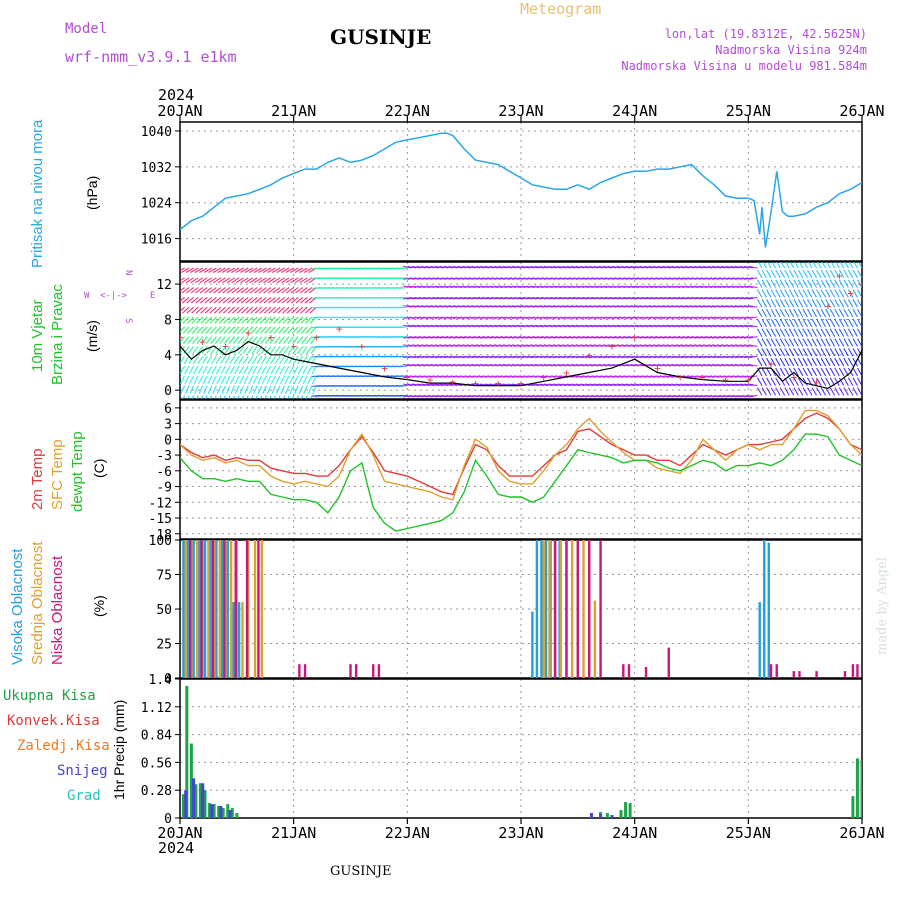 The width and height of the screenshot is (900, 900). I want to click on panel-content, so click(521, 470).